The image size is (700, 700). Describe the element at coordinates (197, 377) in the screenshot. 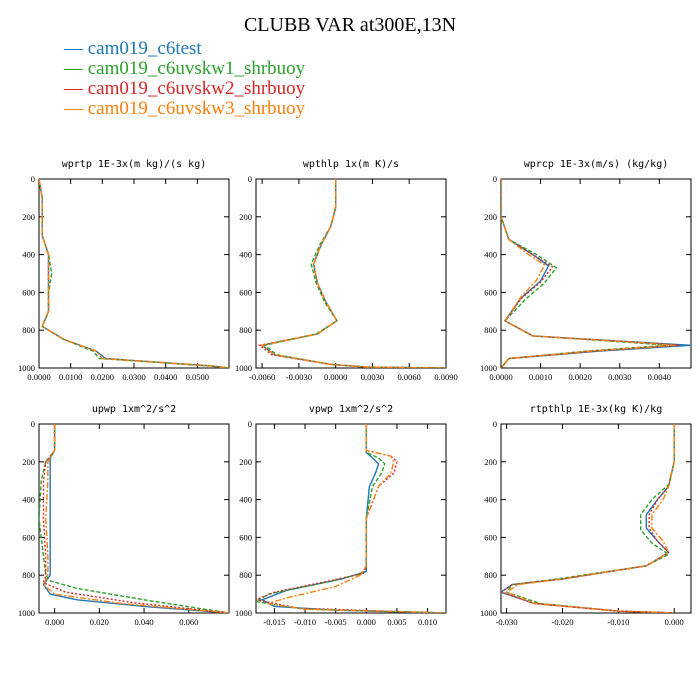

I see `x-tick-label: 0.0500` at that location.